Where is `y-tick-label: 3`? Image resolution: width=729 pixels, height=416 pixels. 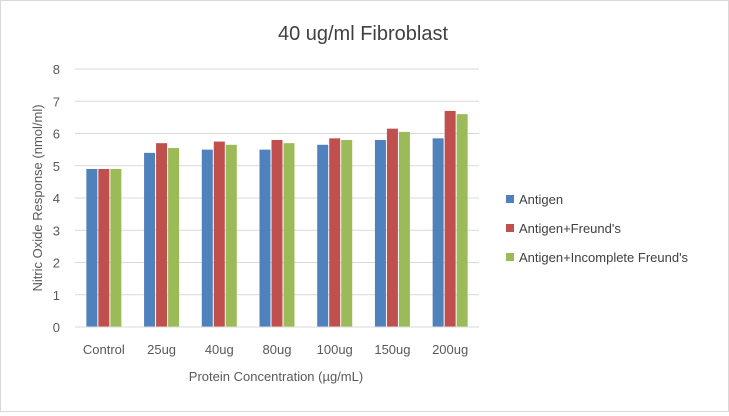
y-tick-label: 3 is located at coordinates (56, 230).